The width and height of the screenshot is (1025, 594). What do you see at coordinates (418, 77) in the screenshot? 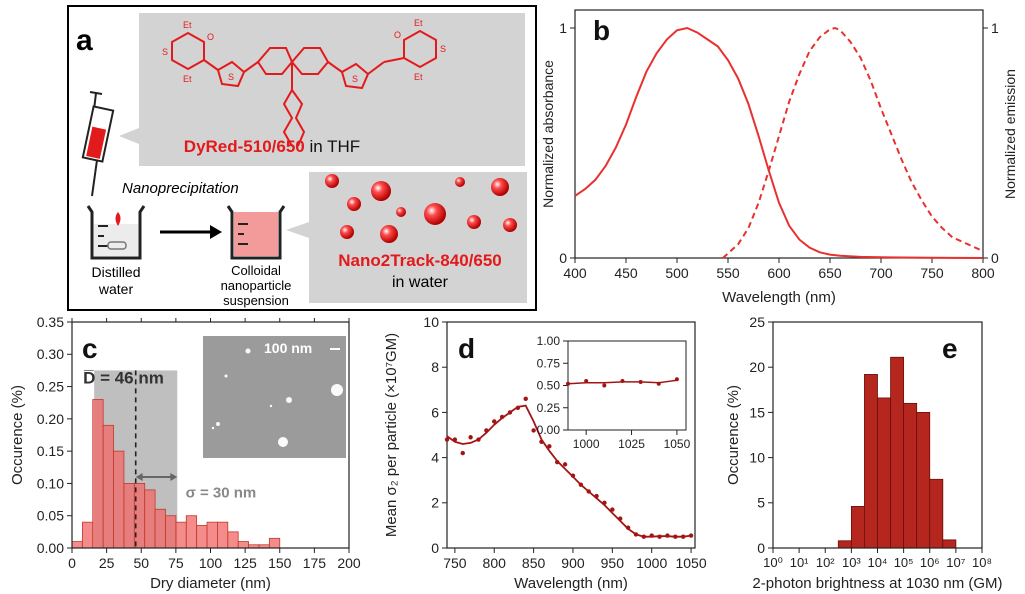
I see `atom-label-et-4: Et` at bounding box center [418, 77].